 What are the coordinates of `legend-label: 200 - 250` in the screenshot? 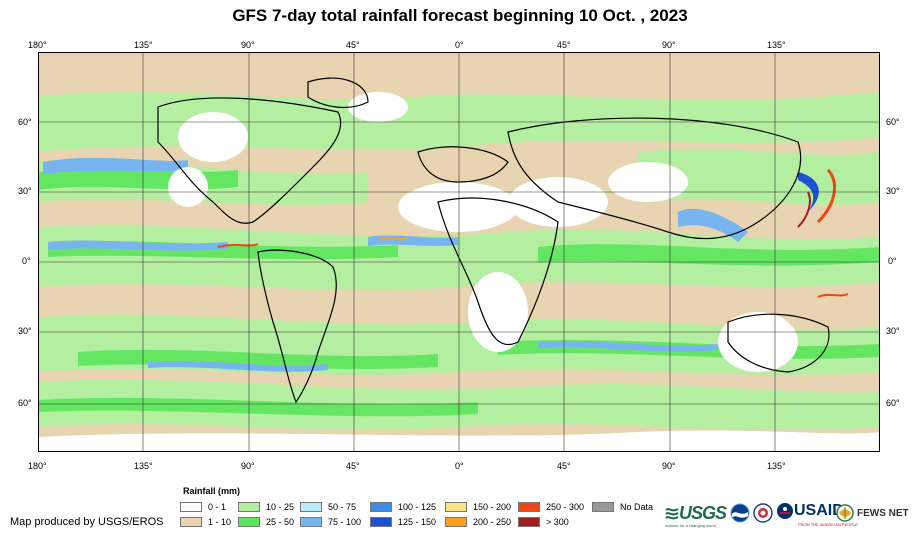 It's located at (492, 522).